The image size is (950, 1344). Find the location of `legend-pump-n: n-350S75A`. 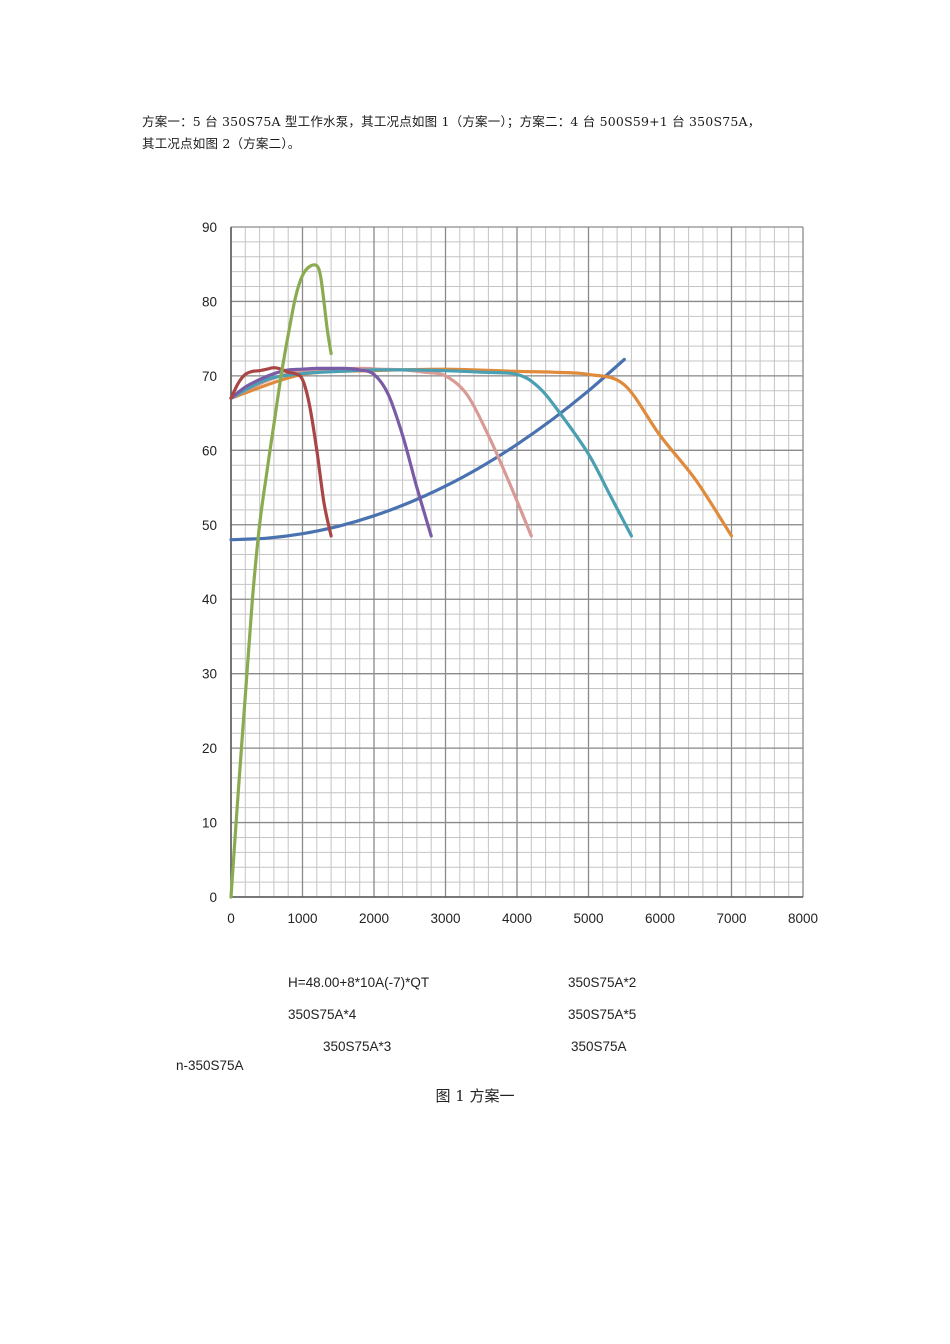

legend-pump-n: n-350S75A is located at coordinates (210, 1065).